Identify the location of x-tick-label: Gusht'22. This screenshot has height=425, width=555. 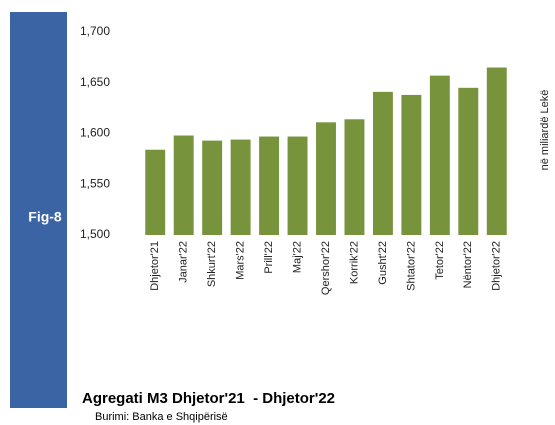
(383, 263).